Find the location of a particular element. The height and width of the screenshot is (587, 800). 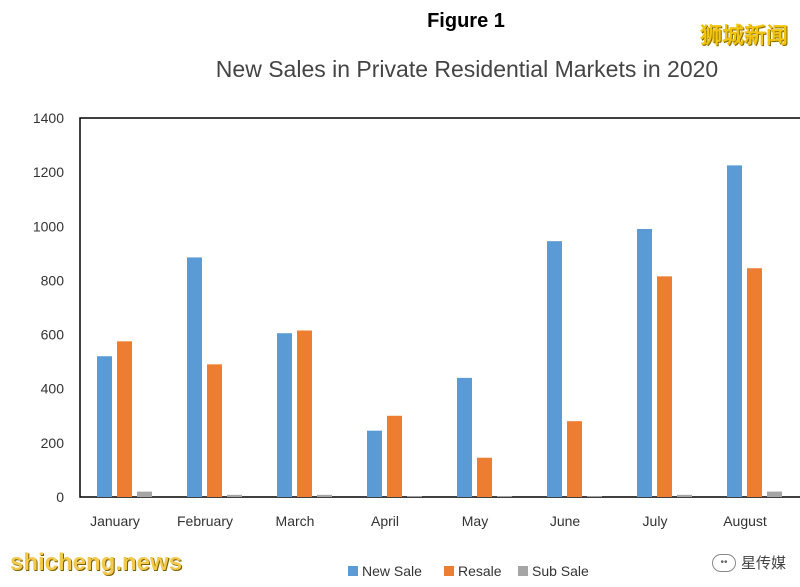

brand-badge: •• 星传媒 is located at coordinates (748, 562).